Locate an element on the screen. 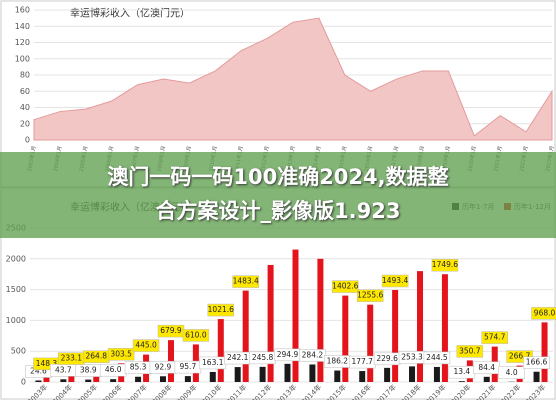 Image resolution: width=556 pixels, height=400 pixels. data-label: 148.3 is located at coordinates (47, 363).